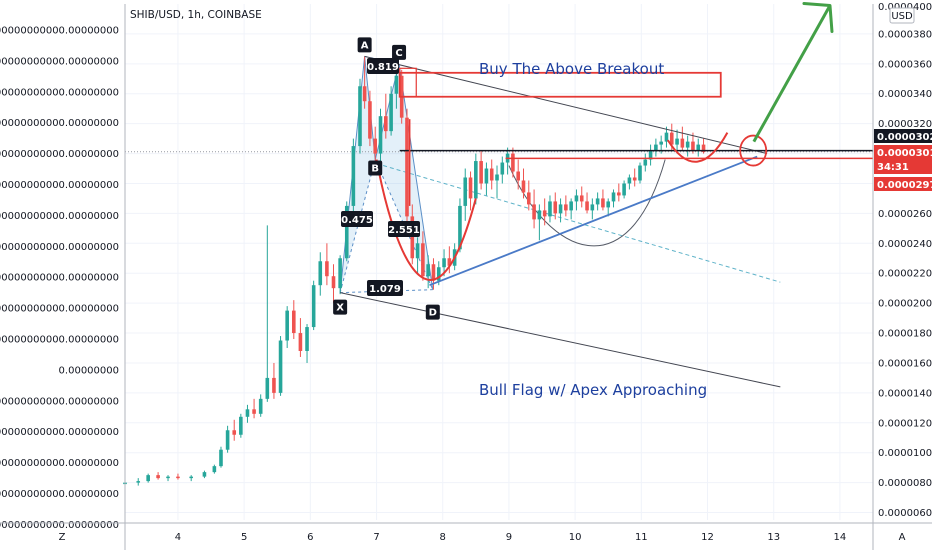  I want to click on left-tick-label: 1500000000000000.00000000, so click(59, 278).